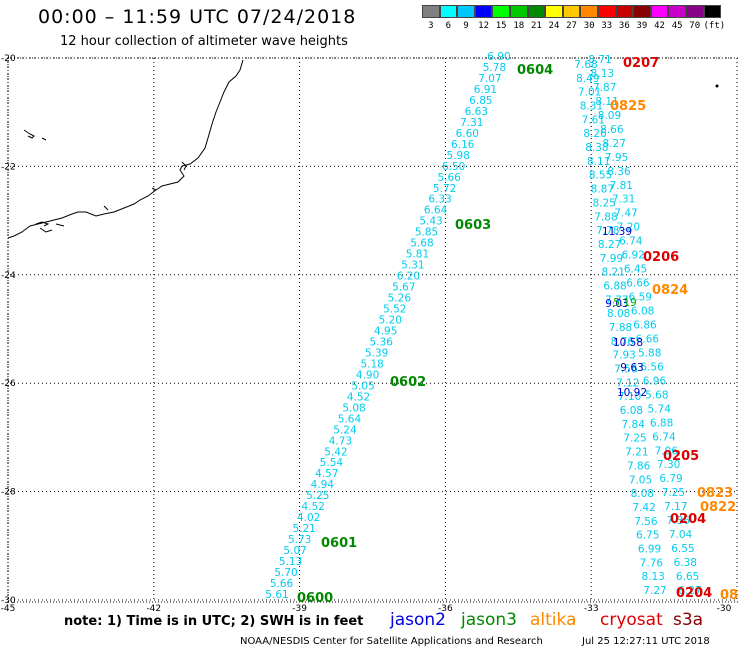 The image size is (740, 650). I want to click on wave-height-label: 5.66, so click(449, 178).